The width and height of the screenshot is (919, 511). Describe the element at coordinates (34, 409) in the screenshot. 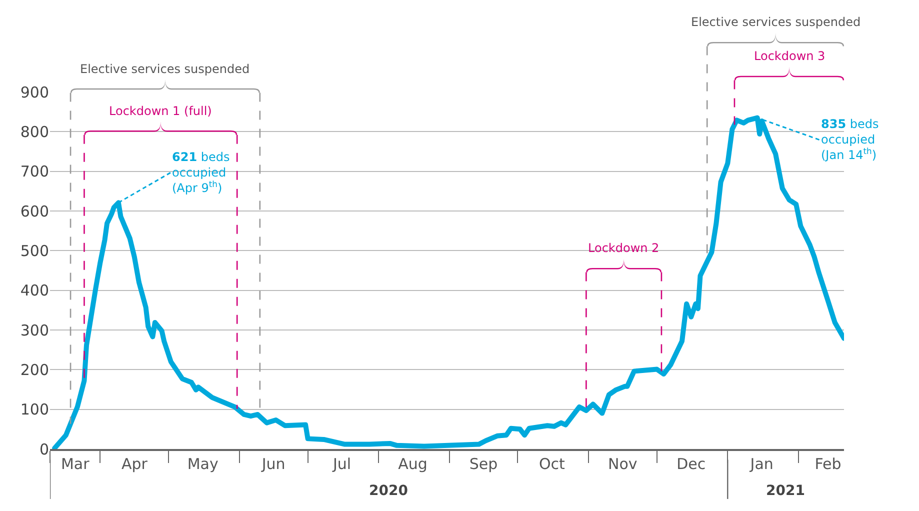

I see `y-tick-label: 100` at that location.